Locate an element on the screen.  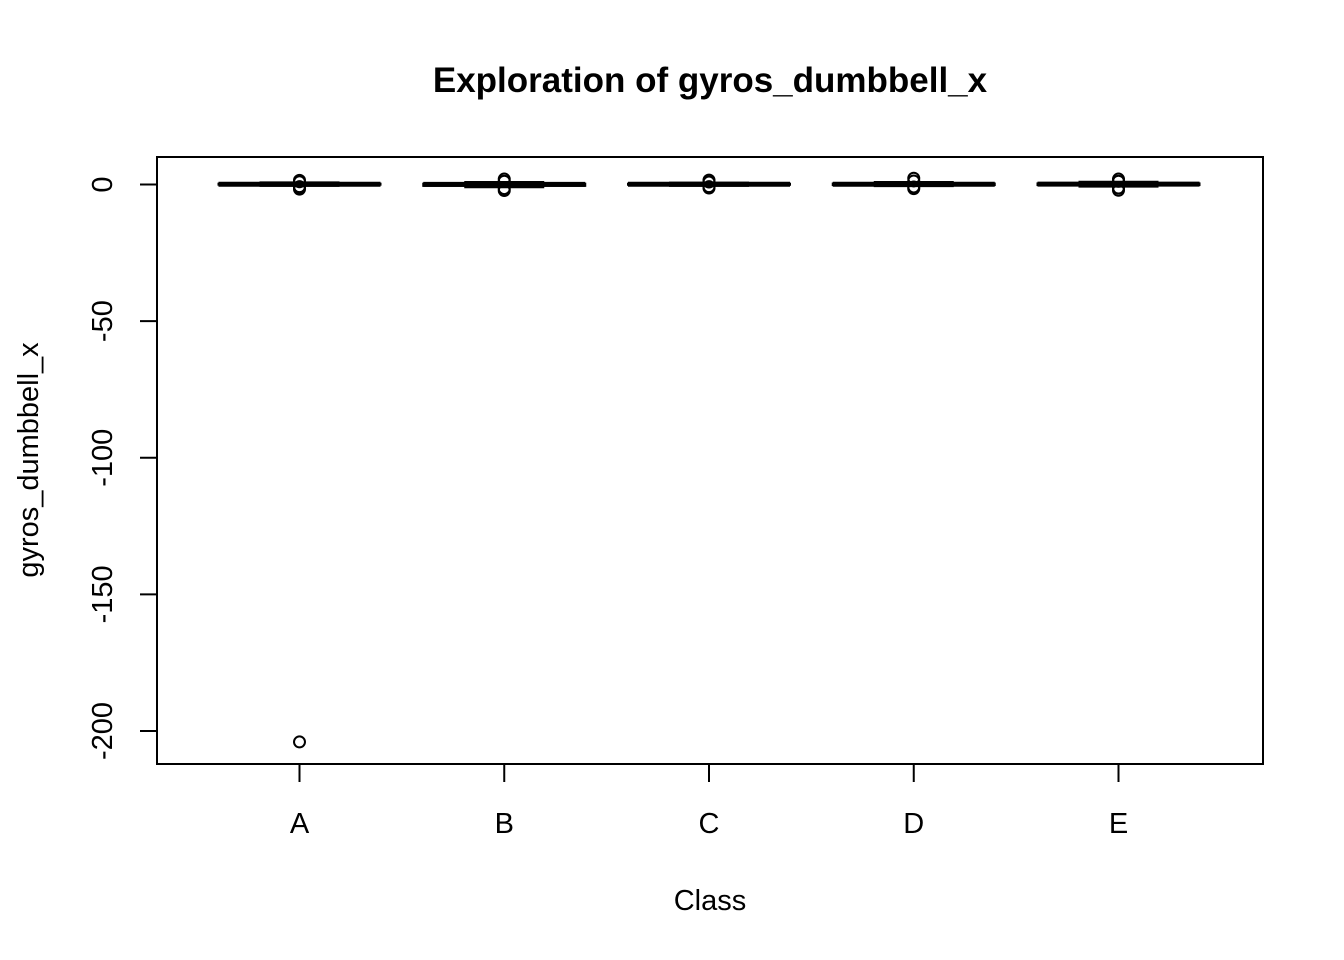
chart-title: Exploration of gyros_dumbbell_x is located at coordinates (710, 80).